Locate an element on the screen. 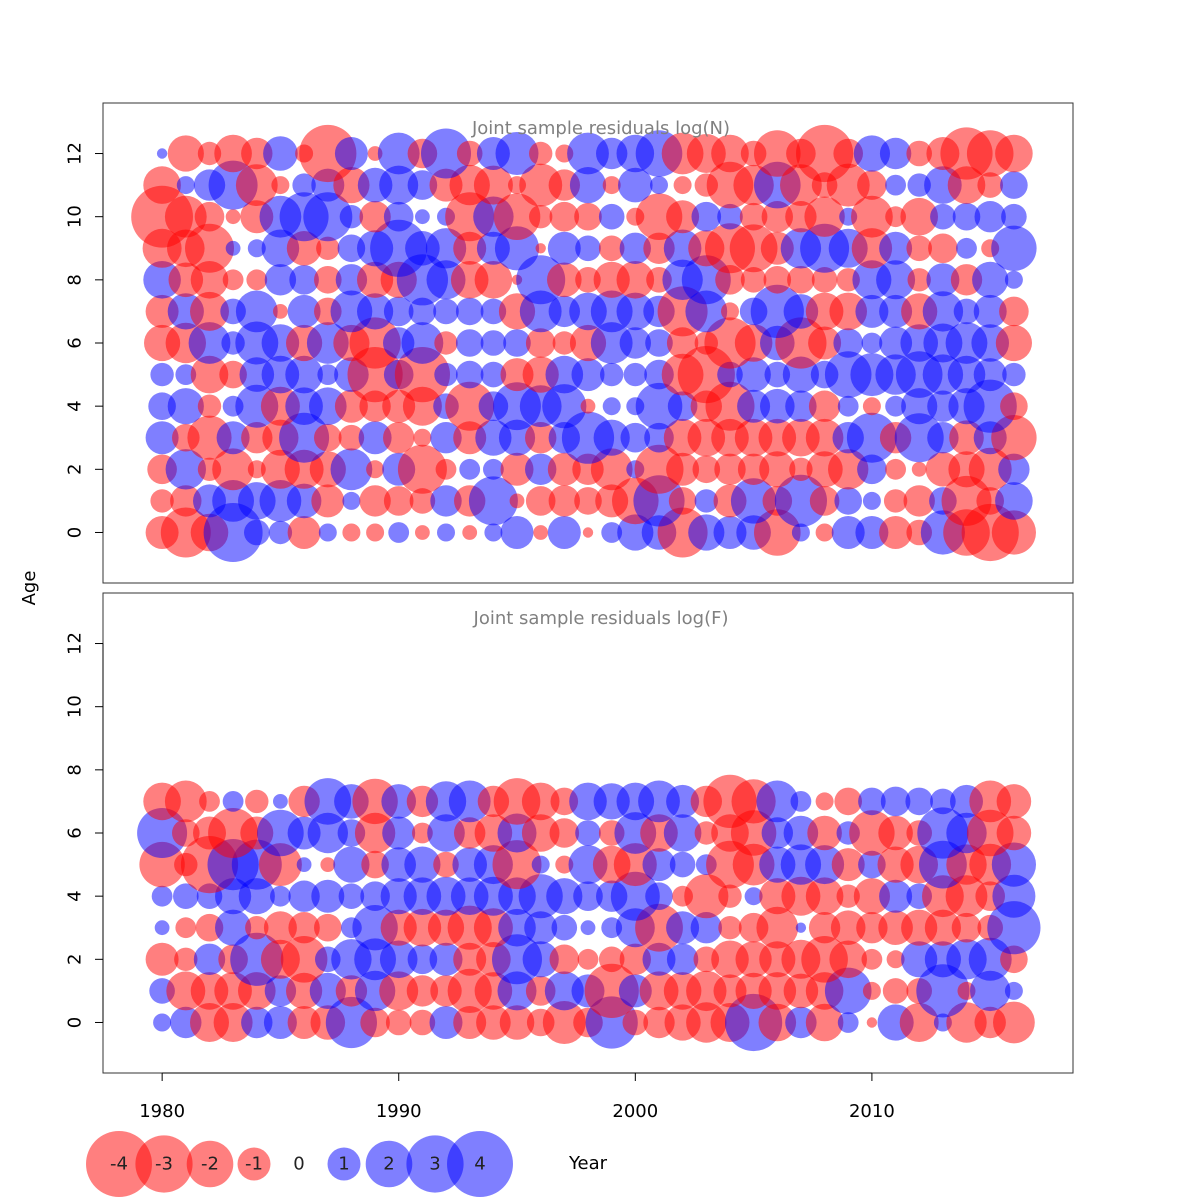  panel-log-n-title: Joint sample residuals log(N) is located at coordinates (600, 128).